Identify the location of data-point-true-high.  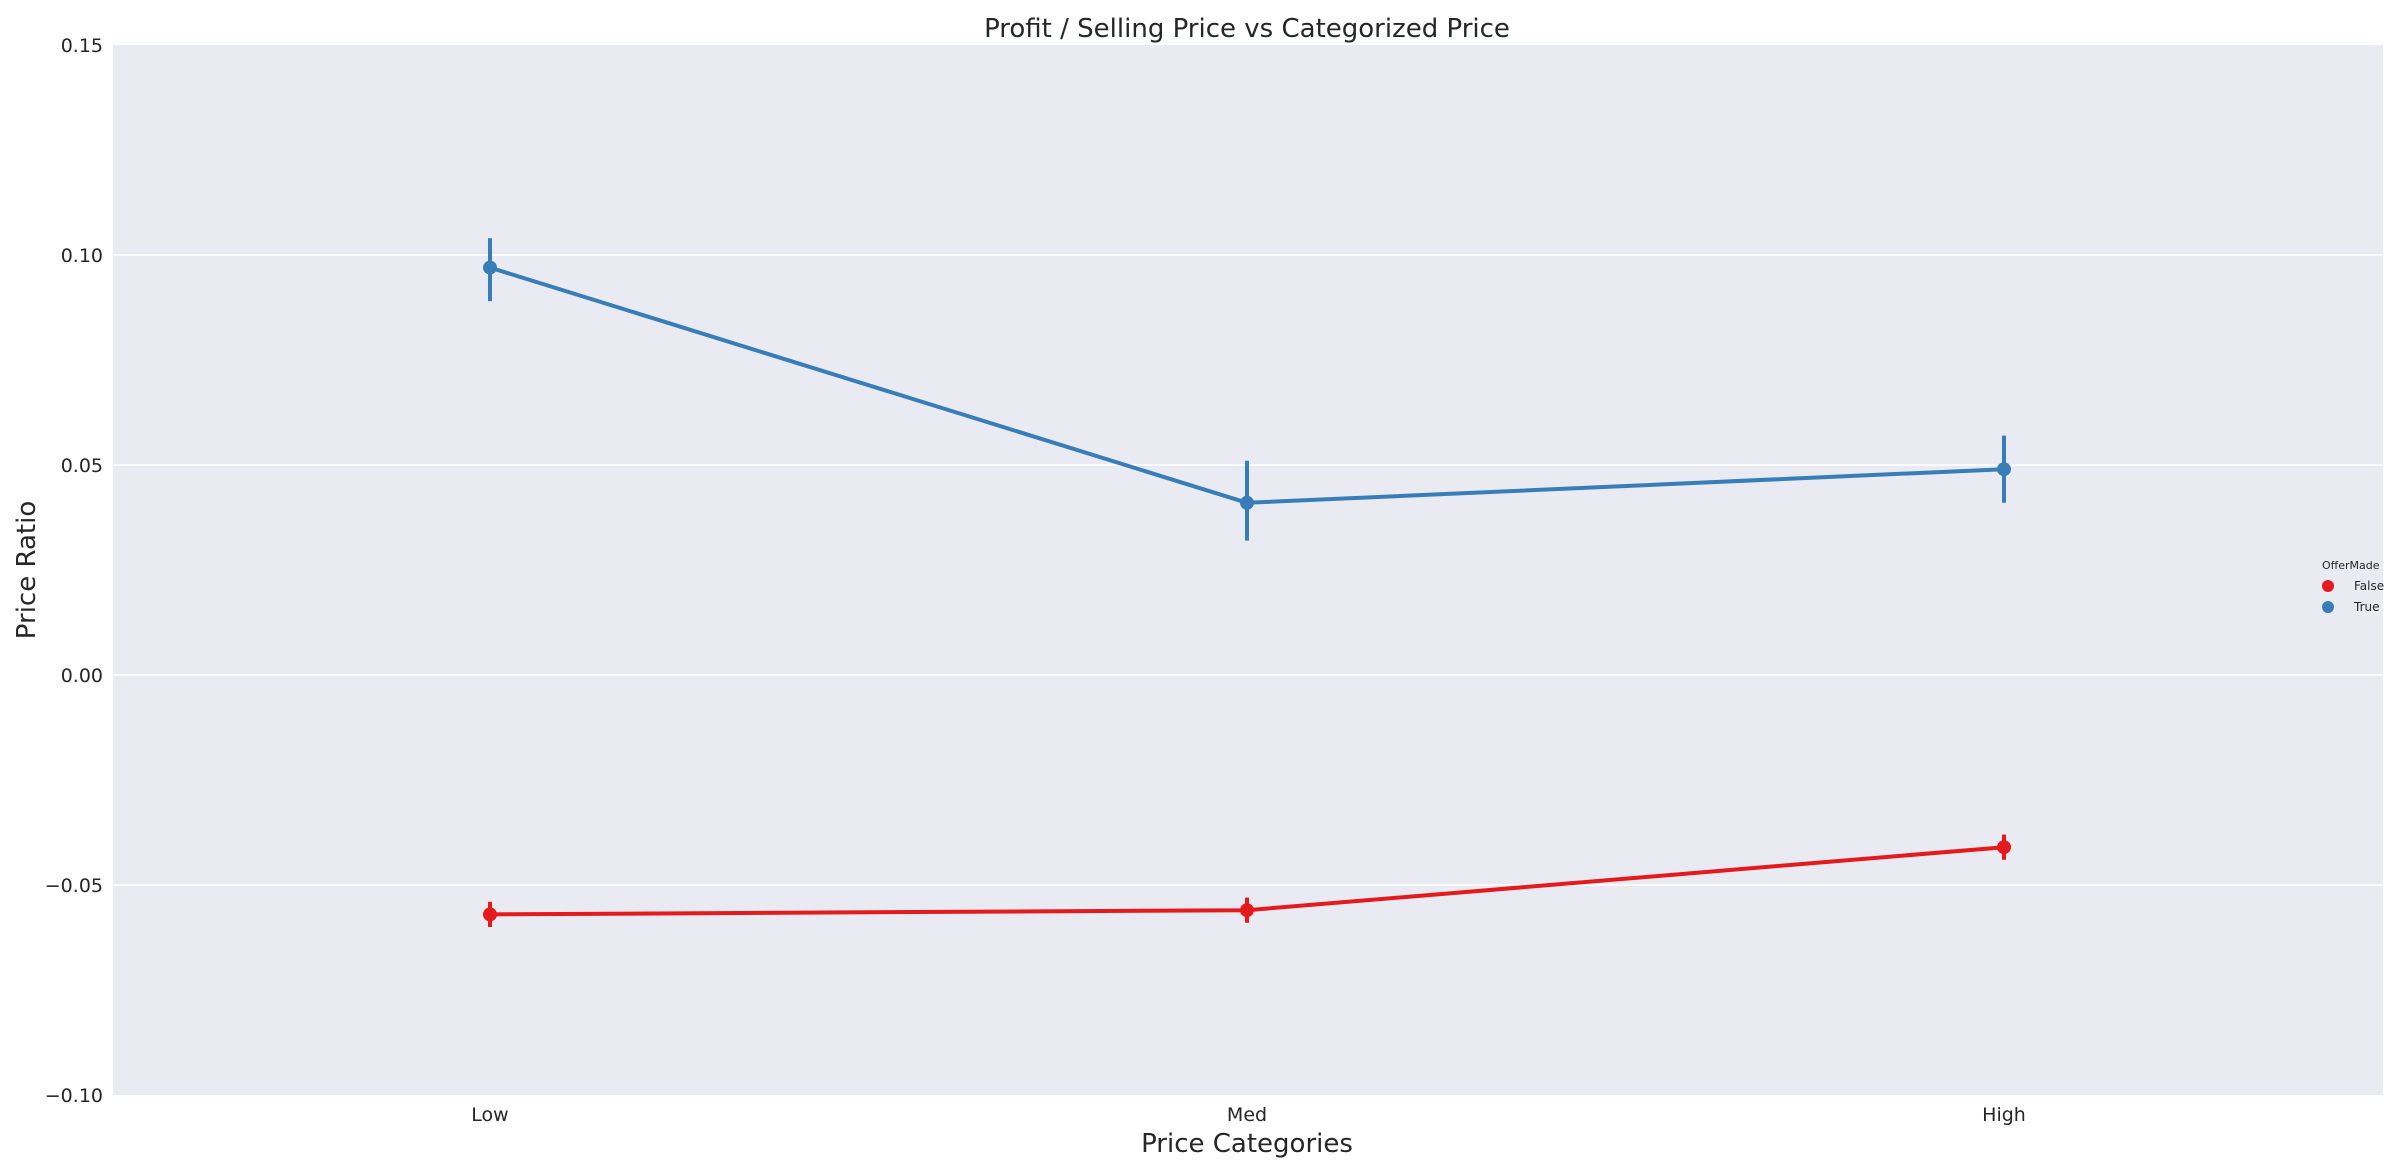
(2004, 469).